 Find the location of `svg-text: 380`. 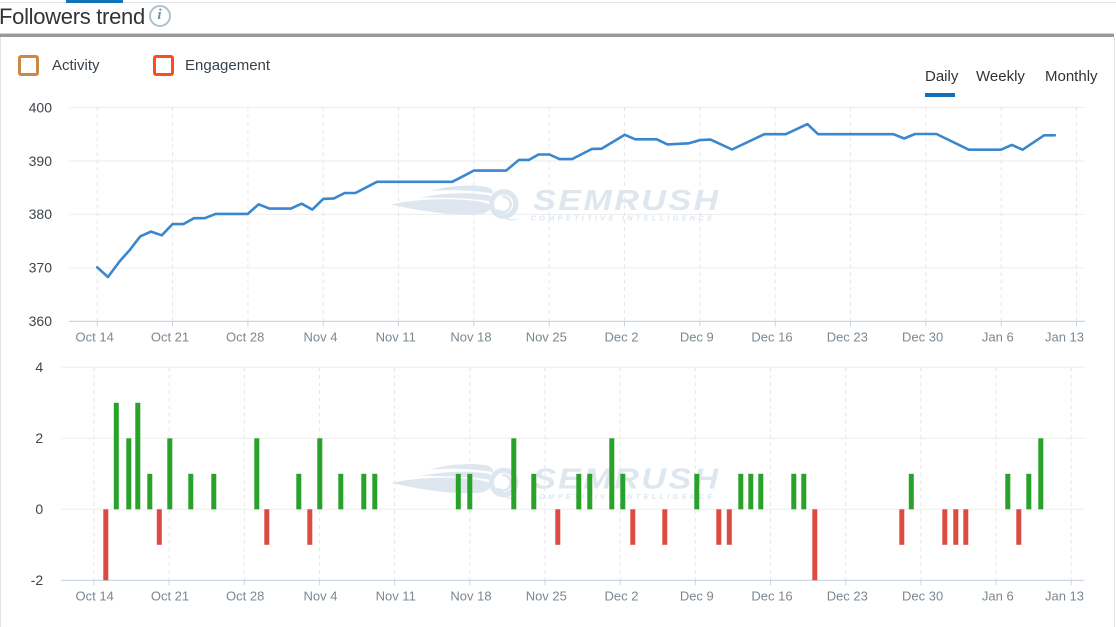

svg-text: 380 is located at coordinates (41, 214).